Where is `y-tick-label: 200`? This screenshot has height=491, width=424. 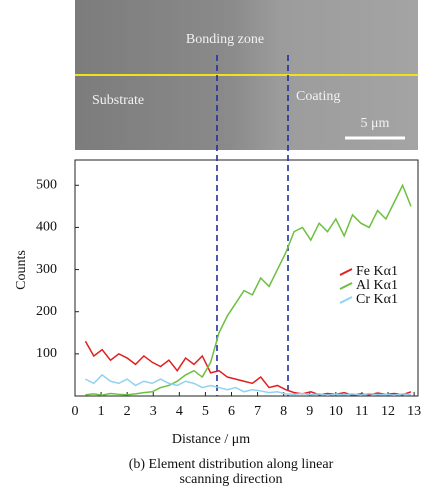
y-tick-label: 200 is located at coordinates (46, 311).